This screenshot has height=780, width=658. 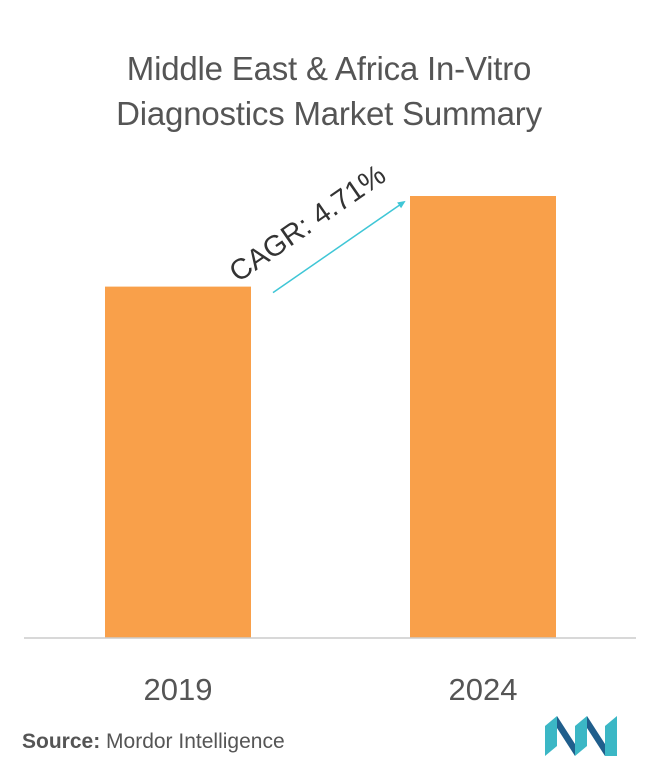 What do you see at coordinates (483, 689) in the screenshot?
I see `tick-label-2024: 2024` at bounding box center [483, 689].